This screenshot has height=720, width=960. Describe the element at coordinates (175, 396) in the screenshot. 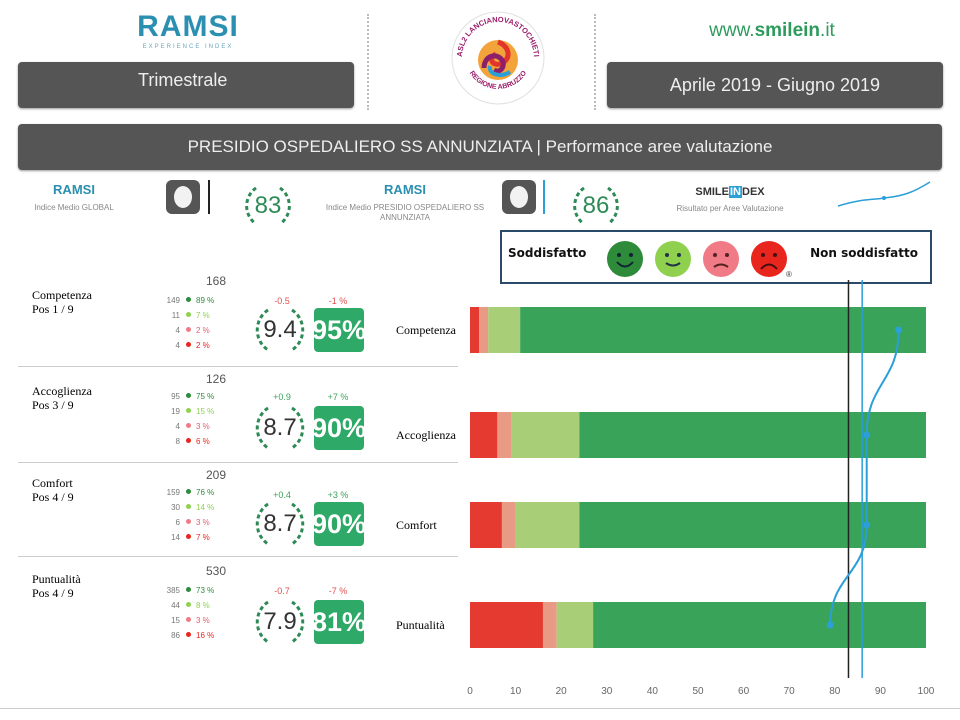

I see `breakdown-count: 95` at that location.